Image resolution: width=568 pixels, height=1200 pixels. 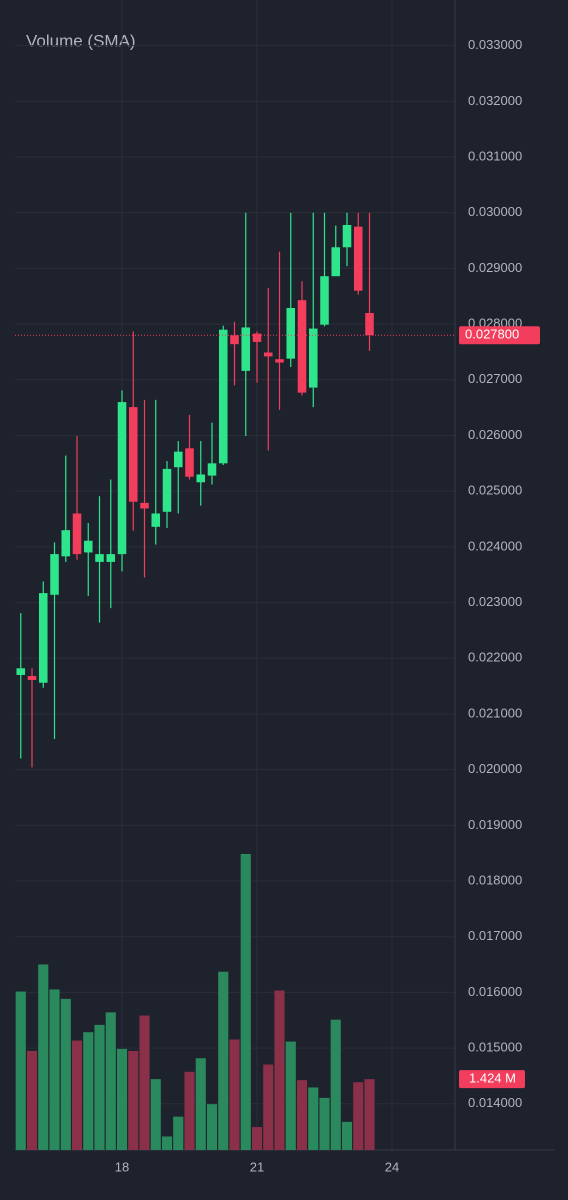 I want to click on y-tick-label: 0.026000, so click(x=495, y=434).